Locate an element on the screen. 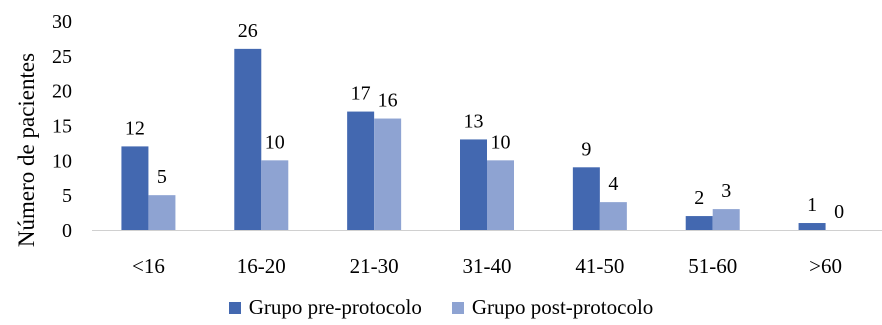 This screenshot has height=325, width=882. data-label: 26 is located at coordinates (248, 31).